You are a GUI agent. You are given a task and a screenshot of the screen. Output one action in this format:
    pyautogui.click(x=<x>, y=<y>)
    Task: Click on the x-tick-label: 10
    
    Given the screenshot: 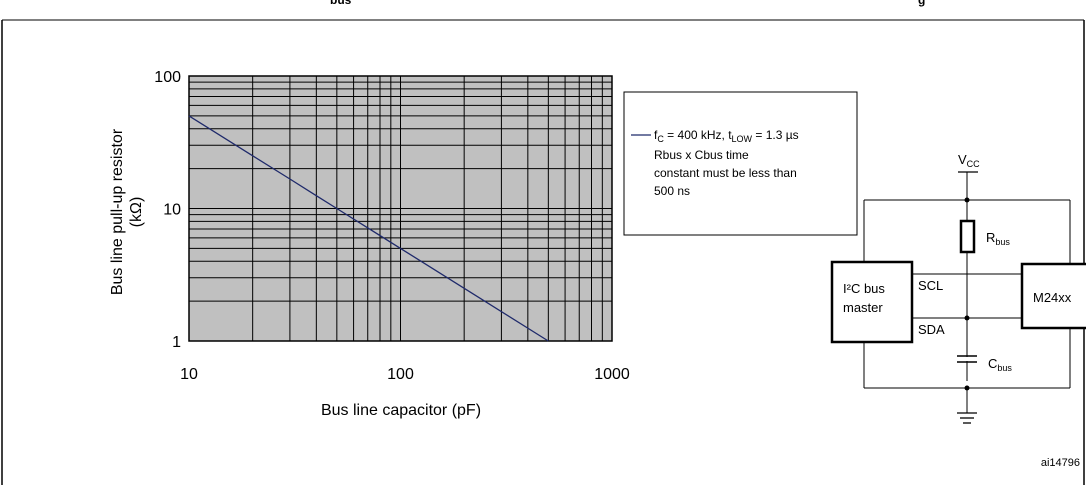 What is the action you would take?
    pyautogui.click(x=189, y=374)
    